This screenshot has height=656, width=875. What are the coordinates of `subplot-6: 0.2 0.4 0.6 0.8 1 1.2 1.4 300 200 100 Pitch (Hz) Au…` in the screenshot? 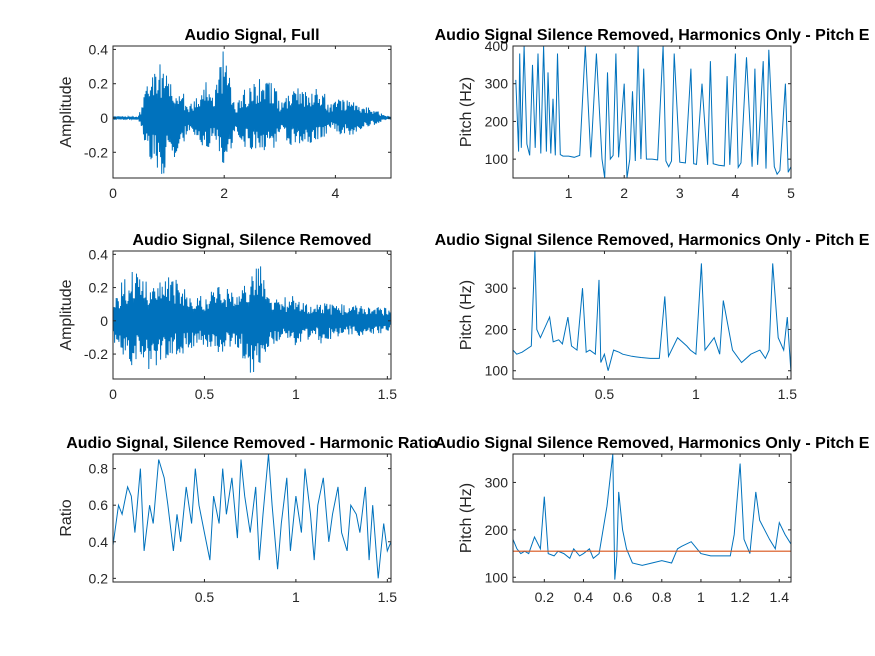 It's located at (652, 520).